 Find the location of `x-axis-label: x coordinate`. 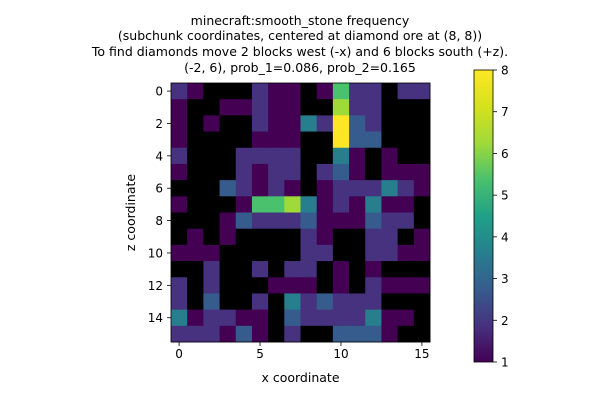

x-axis-label: x coordinate is located at coordinates (300, 377).